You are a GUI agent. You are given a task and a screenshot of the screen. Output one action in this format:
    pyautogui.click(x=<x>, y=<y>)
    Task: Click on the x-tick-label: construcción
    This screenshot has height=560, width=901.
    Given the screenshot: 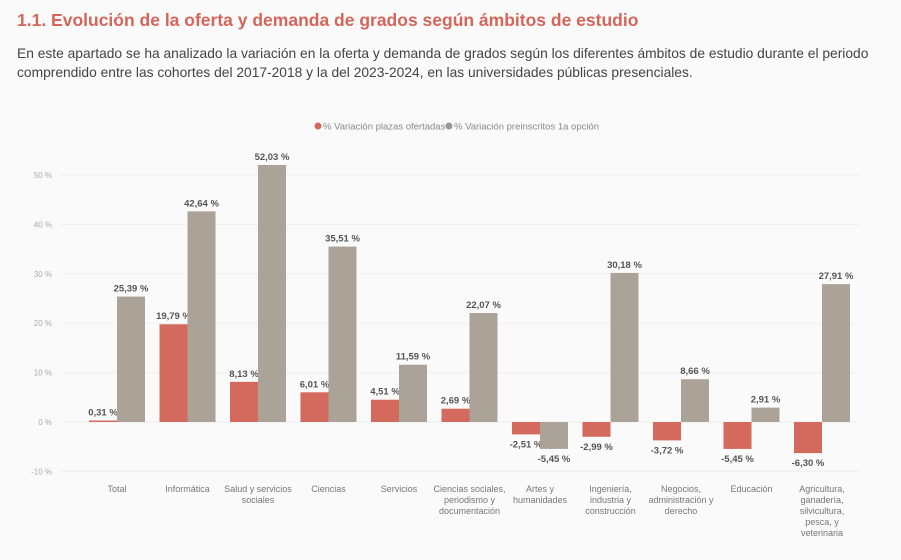 What is the action you would take?
    pyautogui.click(x=610, y=511)
    